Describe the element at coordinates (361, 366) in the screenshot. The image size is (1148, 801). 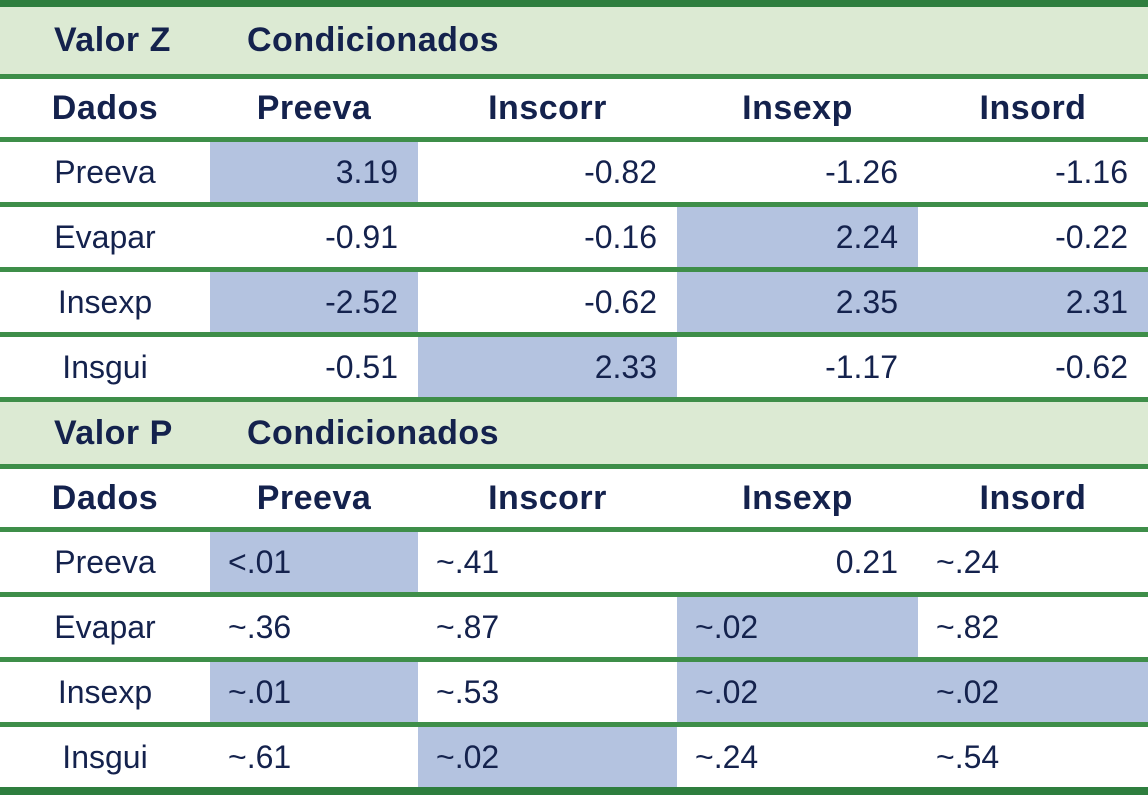
I see `value-cell: -0.51` at that location.